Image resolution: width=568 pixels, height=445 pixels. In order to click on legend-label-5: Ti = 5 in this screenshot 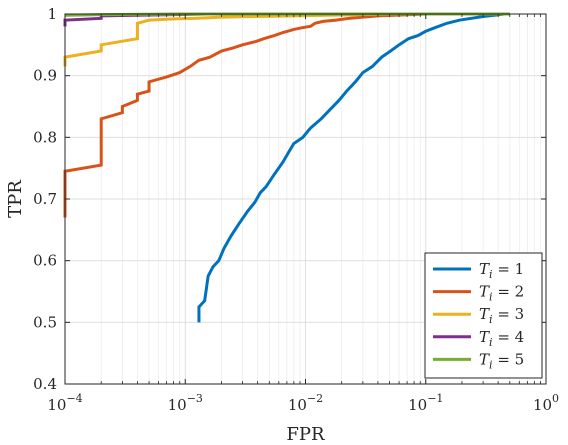, I will do `click(501, 360)`.